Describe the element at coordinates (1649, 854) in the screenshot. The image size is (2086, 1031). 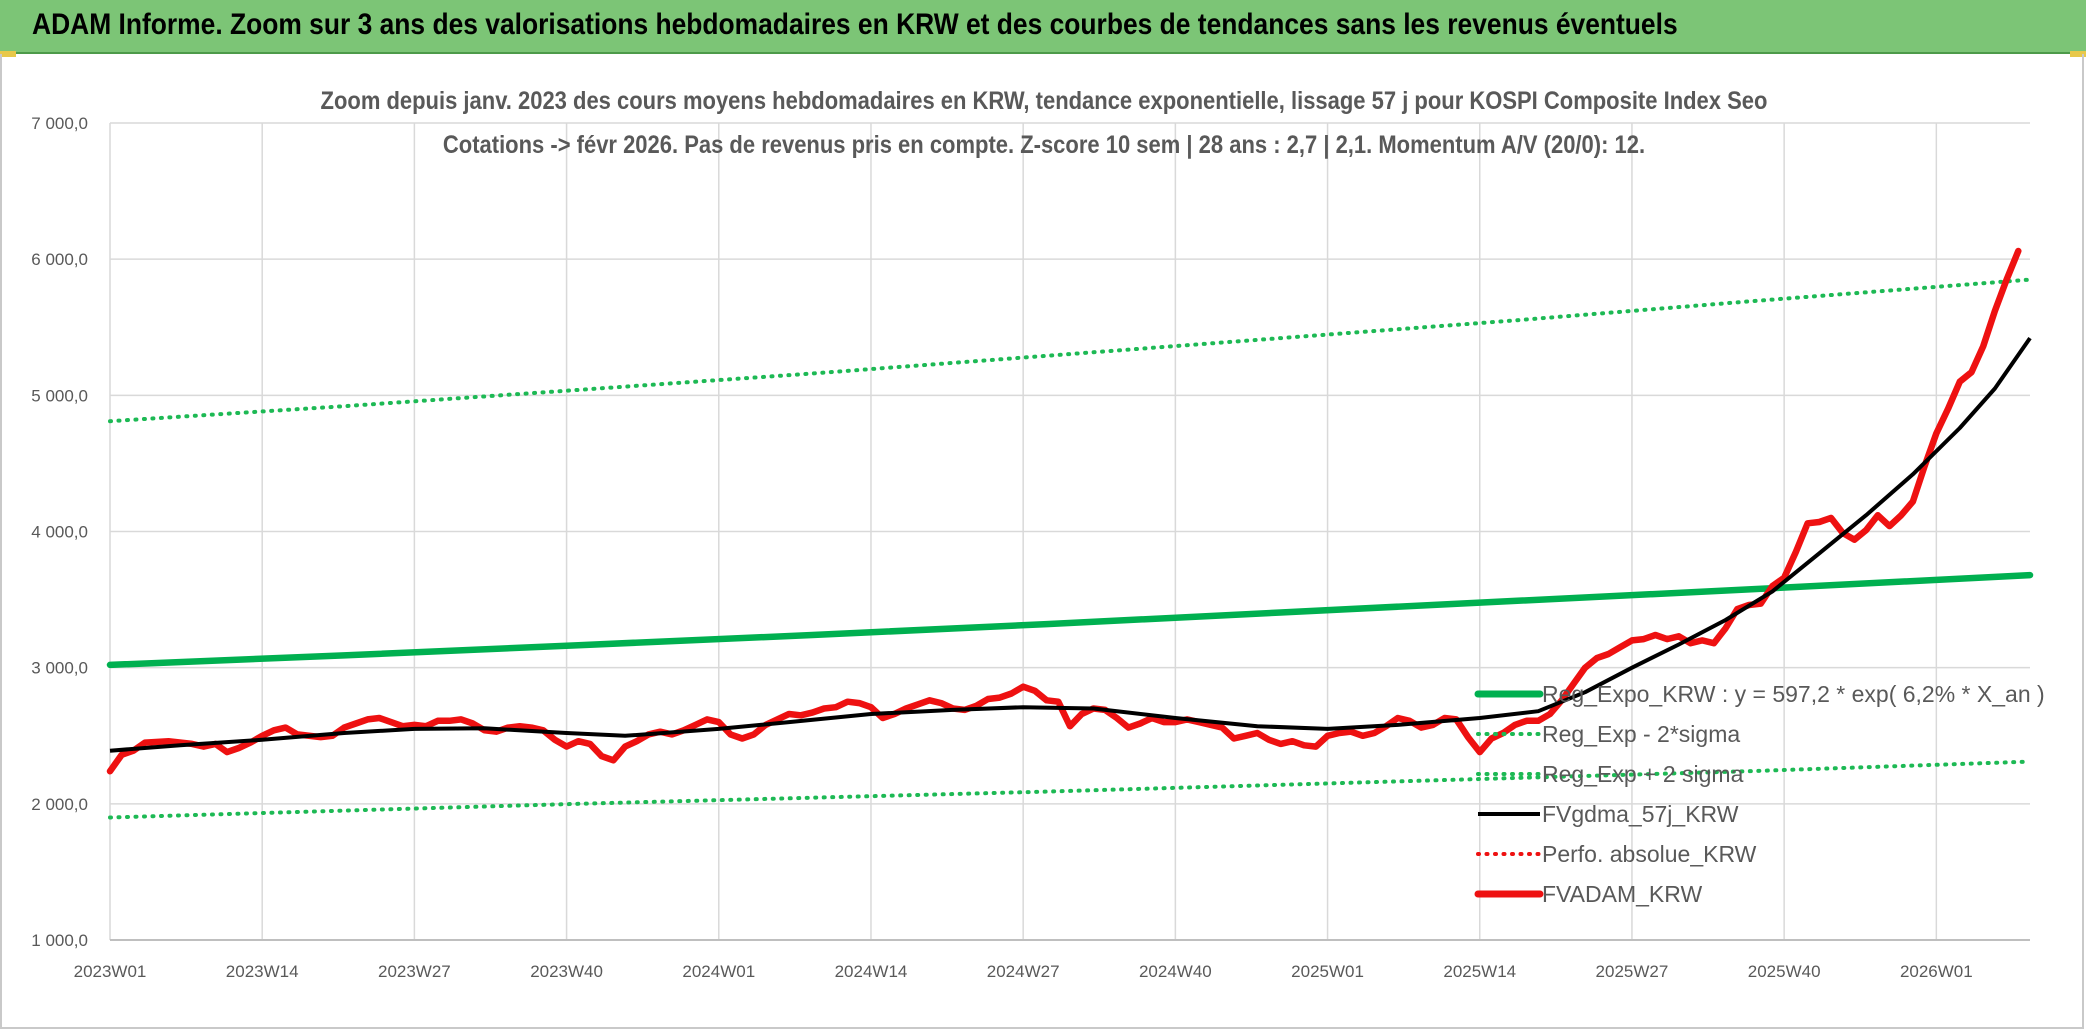
I see `legend-label-4: Perfo. absolue_KRW` at that location.